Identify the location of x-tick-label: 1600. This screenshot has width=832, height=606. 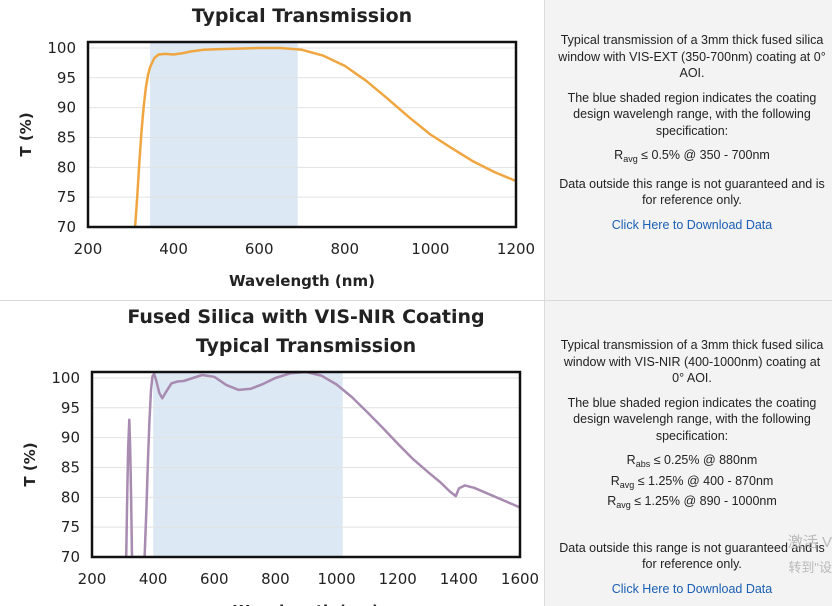
(520, 579).